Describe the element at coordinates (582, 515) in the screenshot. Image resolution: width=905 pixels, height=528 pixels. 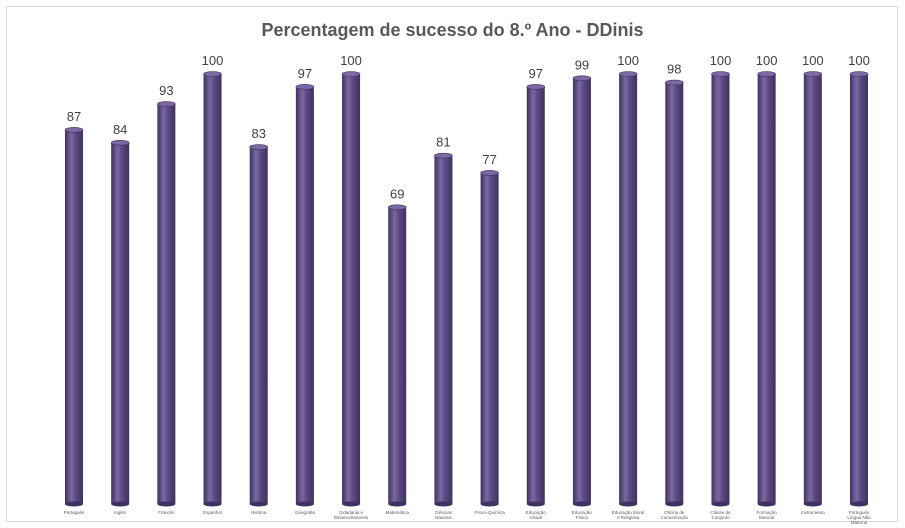
I see `category-label: Educação Física` at that location.